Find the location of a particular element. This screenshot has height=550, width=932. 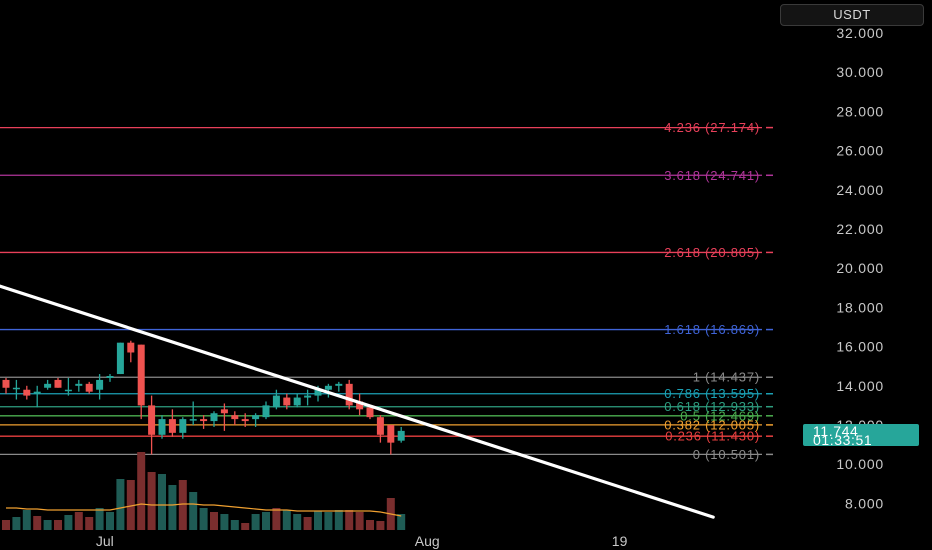

fib-level-label: 4.236 (27.174) is located at coordinates (712, 127).